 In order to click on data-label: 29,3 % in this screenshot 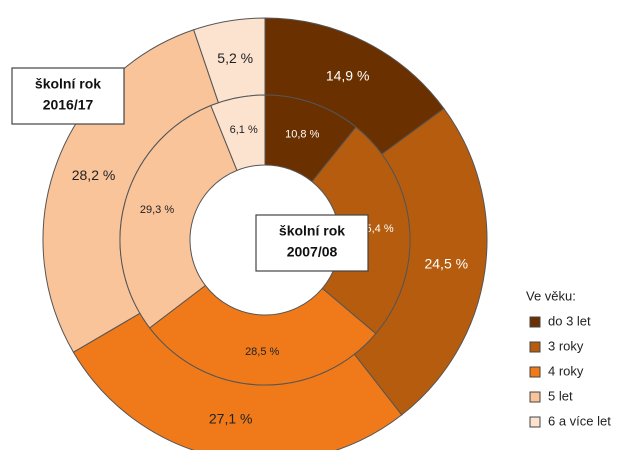, I will do `click(157, 210)`.